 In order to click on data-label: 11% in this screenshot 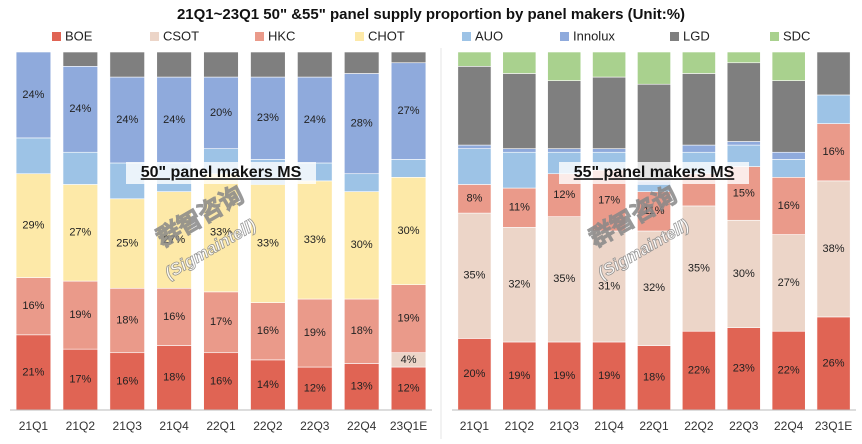, I will do `click(653, 211)`.